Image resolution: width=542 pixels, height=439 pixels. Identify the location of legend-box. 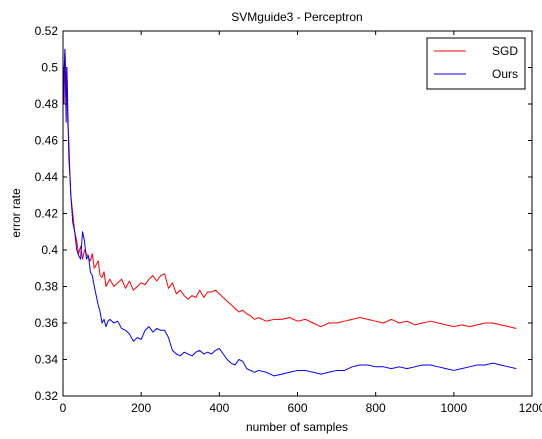
(476, 63).